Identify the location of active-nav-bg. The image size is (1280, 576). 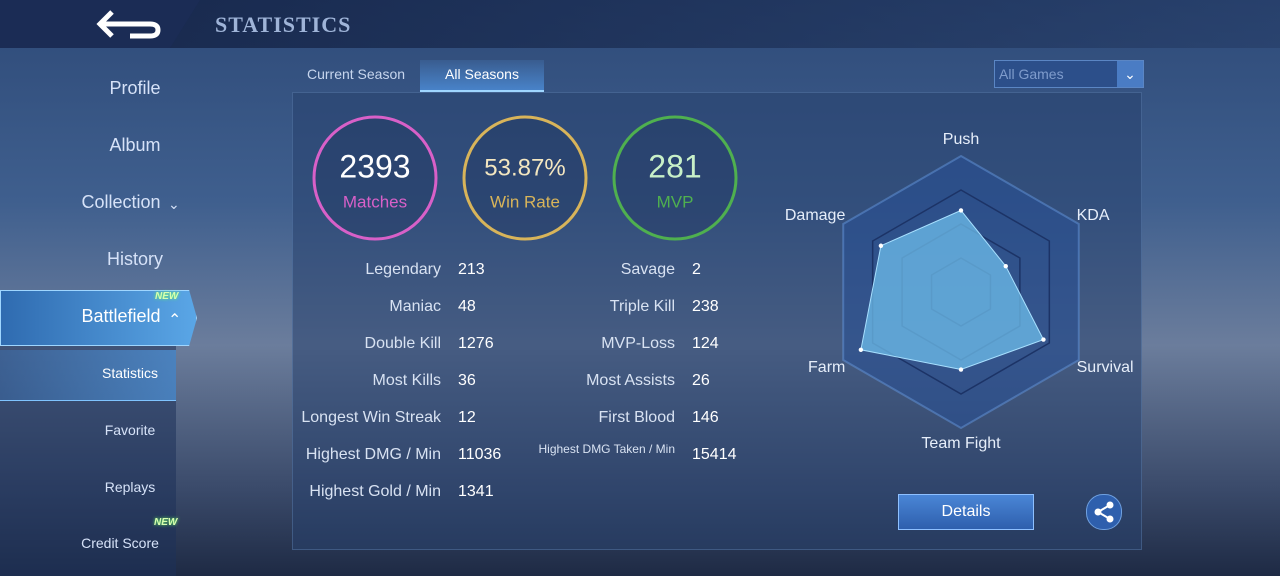
(98, 318).